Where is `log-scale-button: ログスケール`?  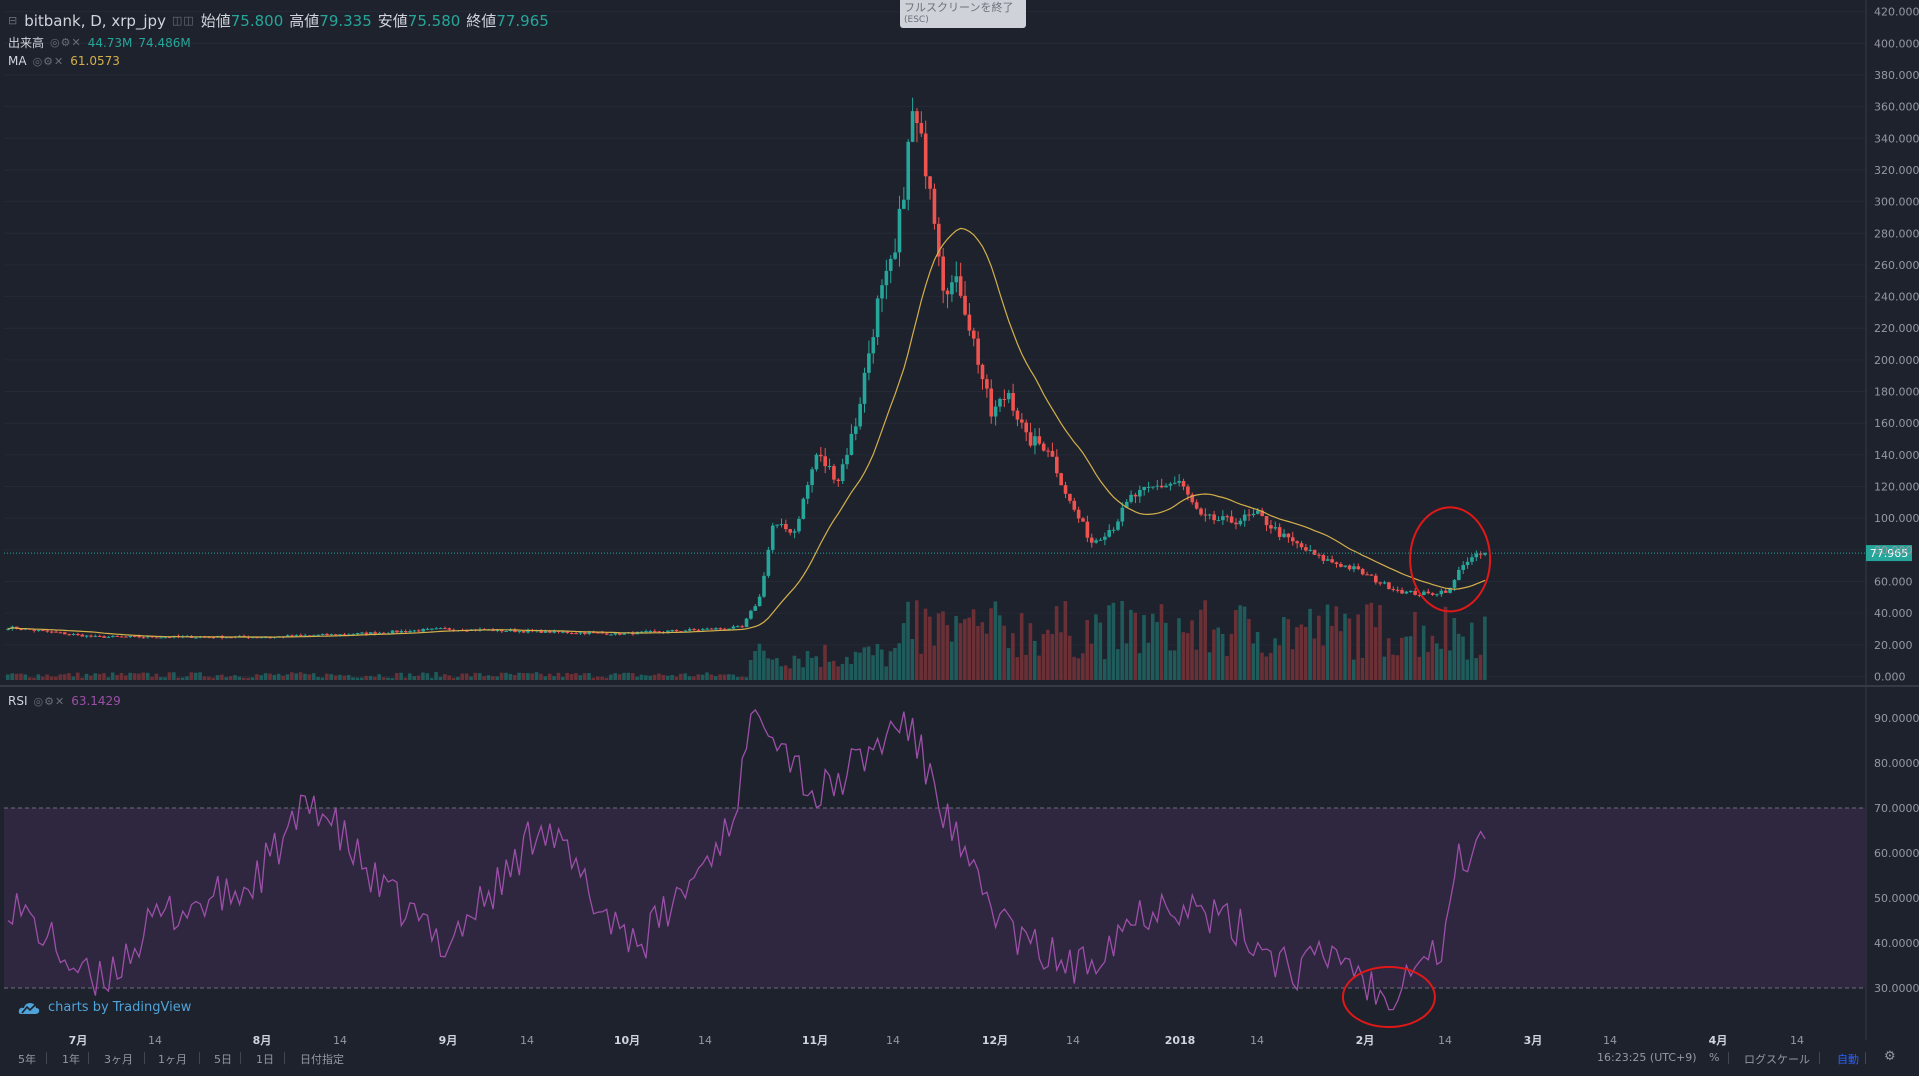 log-scale-button: ログスケール is located at coordinates (1777, 1059).